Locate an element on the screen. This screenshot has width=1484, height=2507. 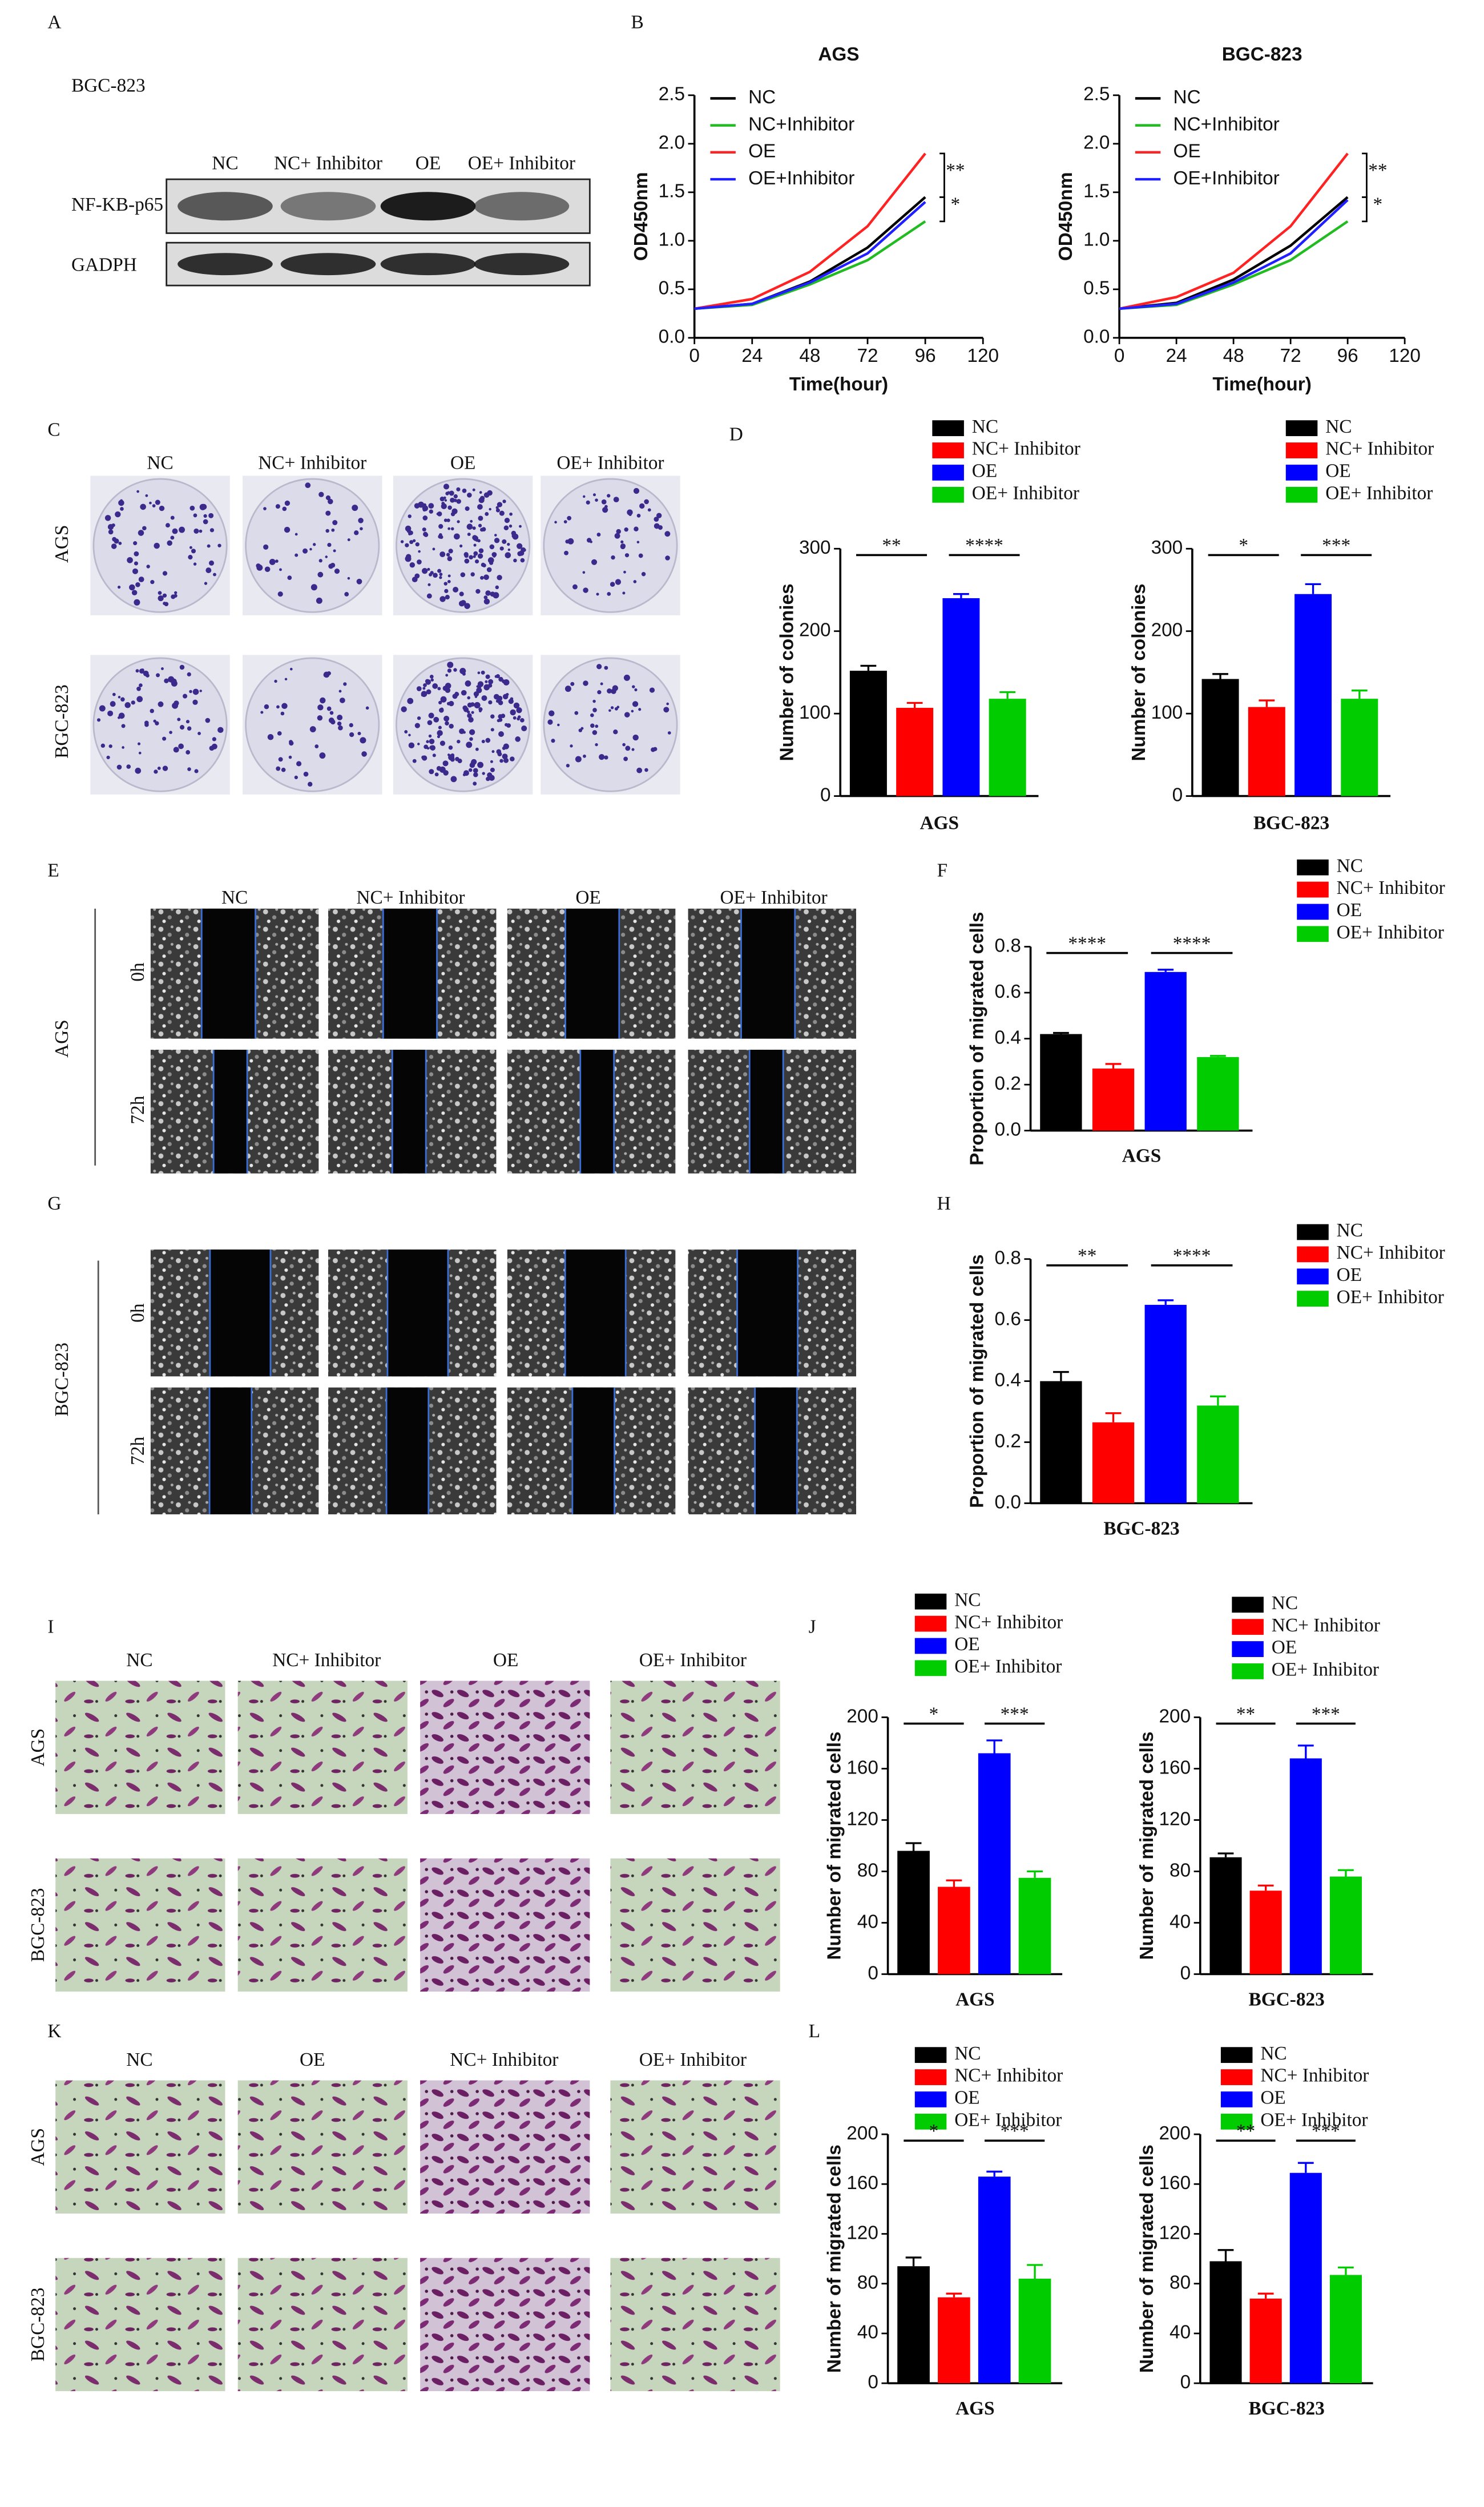
column-label: NC+ Inhibitor is located at coordinates (411, 898).